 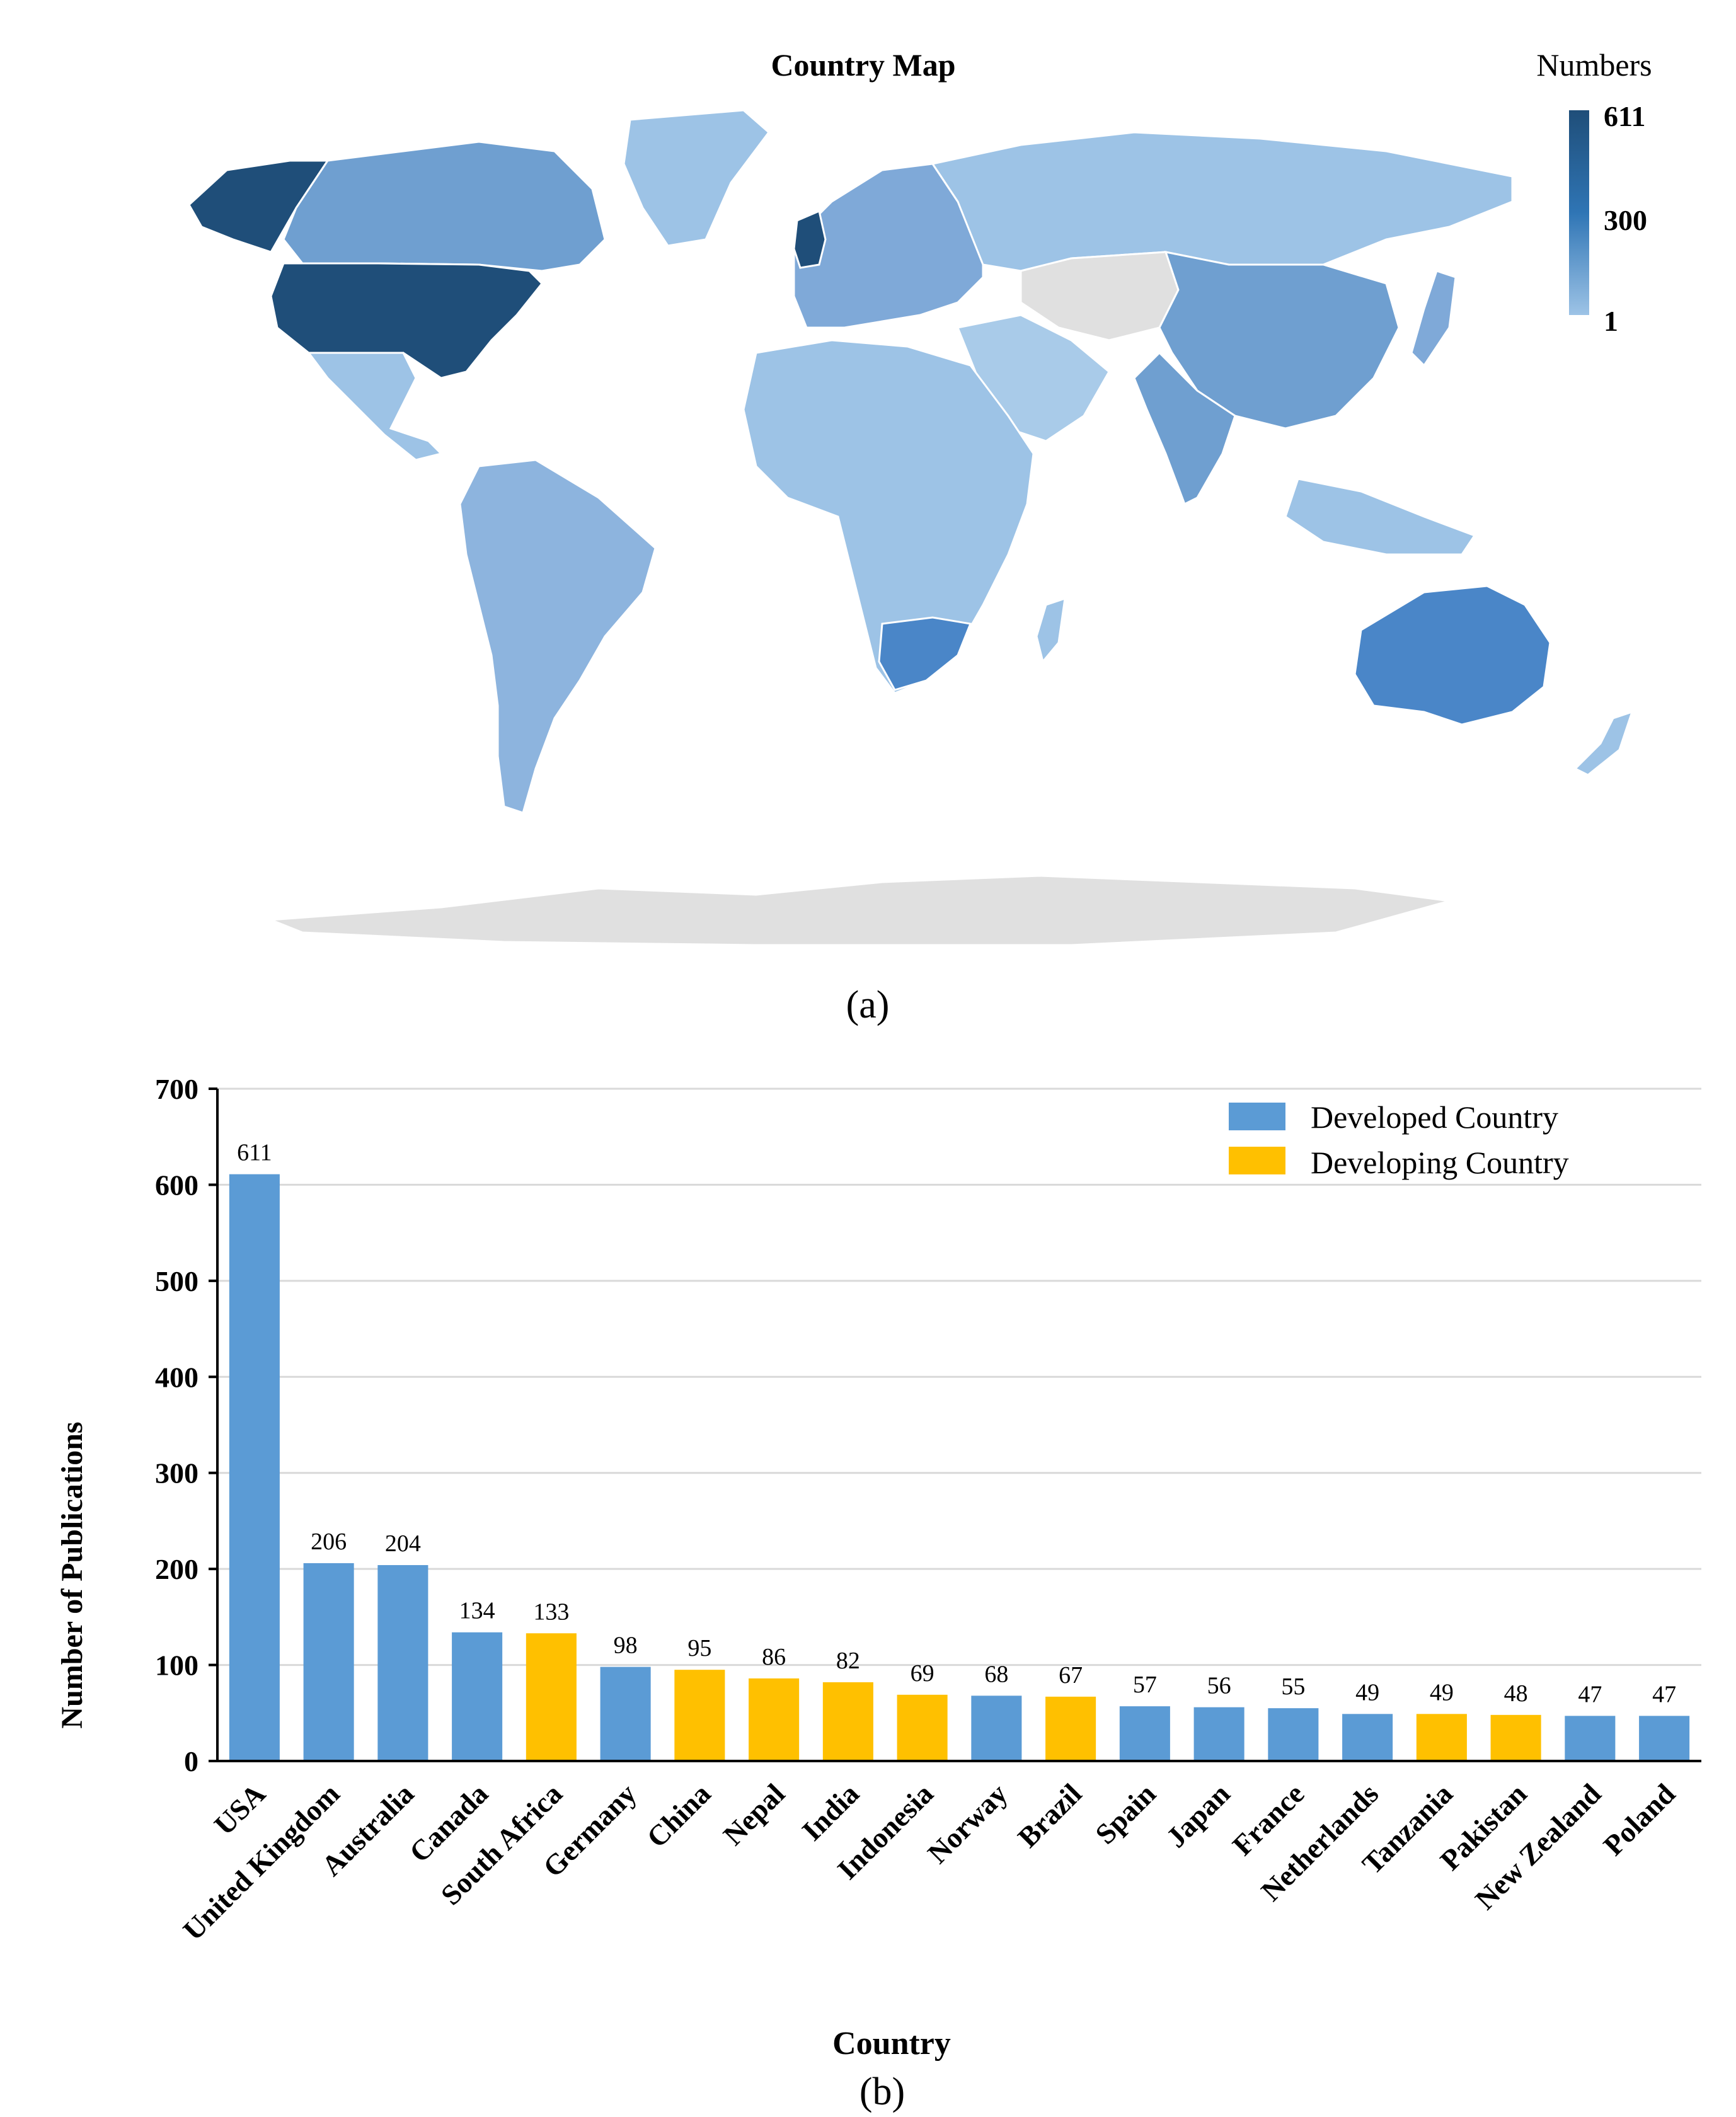 I want to click on x-tick-label: Nepal, so click(x=754, y=1814).